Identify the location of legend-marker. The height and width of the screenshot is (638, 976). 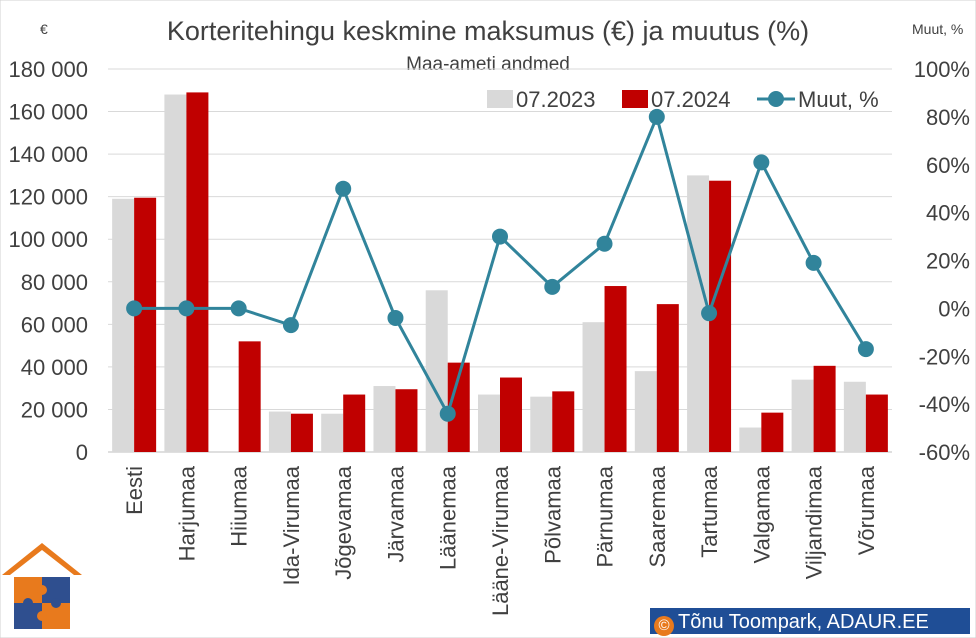
(776, 99).